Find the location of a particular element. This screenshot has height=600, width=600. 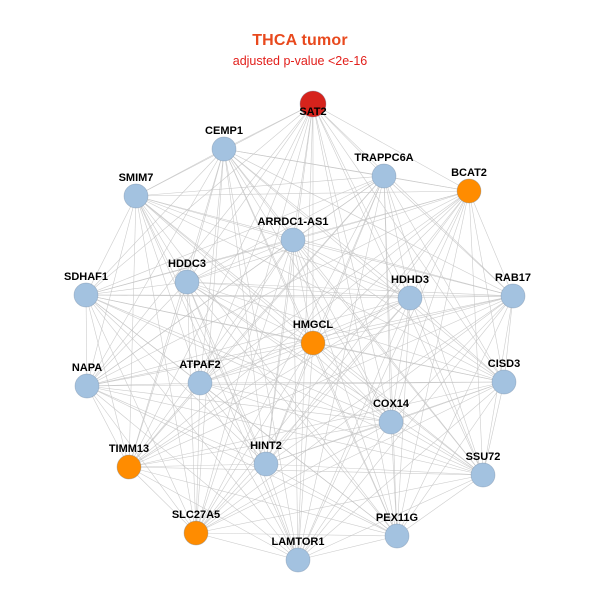

node-arrdc1-as1 is located at coordinates (293, 240).